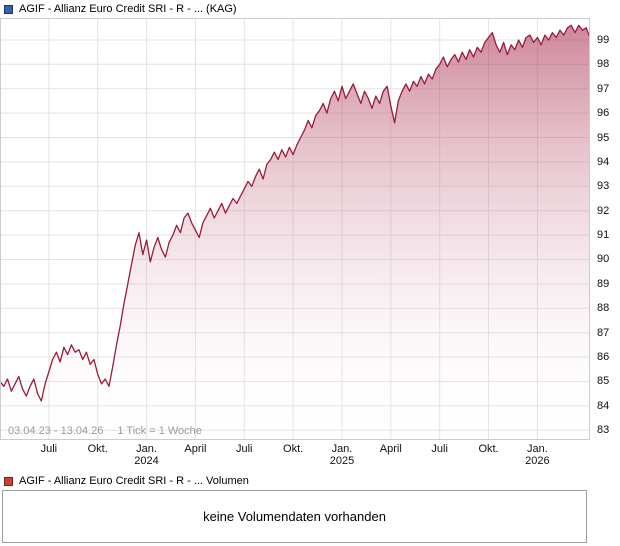 This screenshot has width=620, height=546. What do you see at coordinates (603, 137) in the screenshot?
I see `y-axis-label: 95` at bounding box center [603, 137].